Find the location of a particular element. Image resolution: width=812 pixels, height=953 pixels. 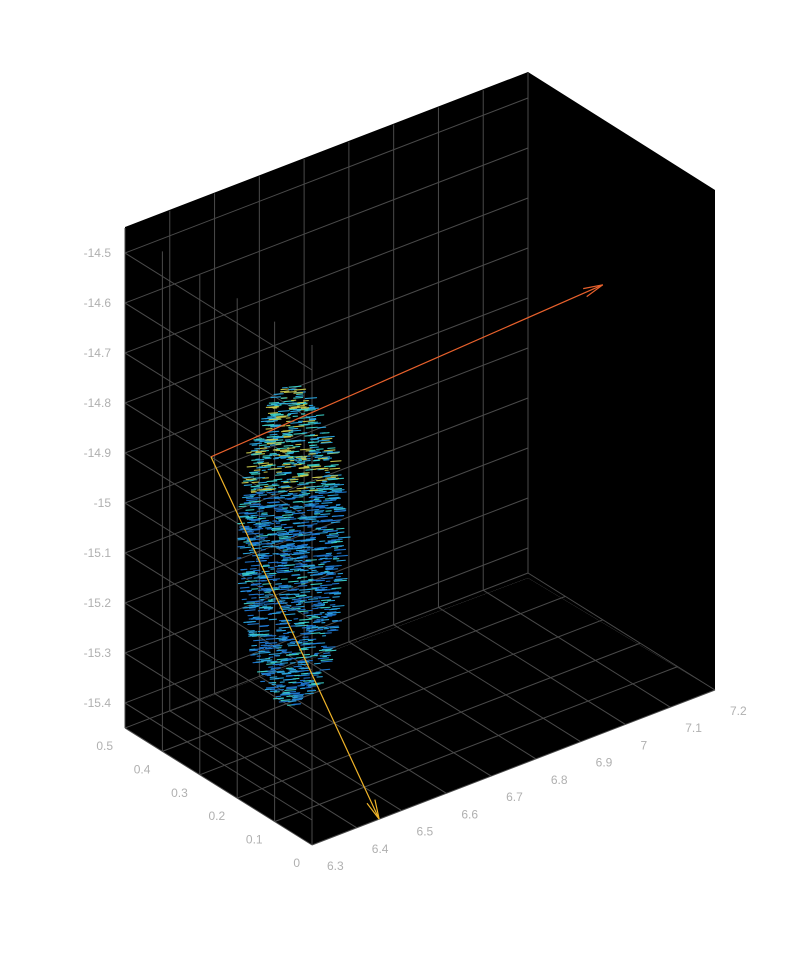

grid-line-floor-y is located at coordinates (439, 720).